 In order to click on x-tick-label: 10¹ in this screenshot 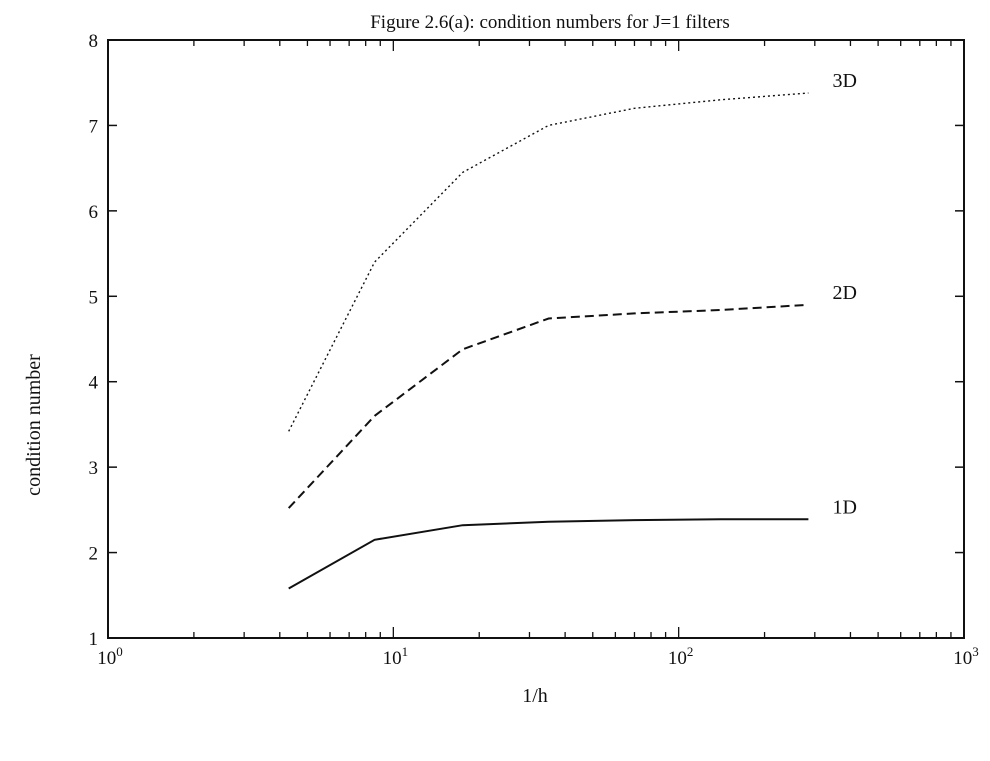, I will do `click(396, 656)`.